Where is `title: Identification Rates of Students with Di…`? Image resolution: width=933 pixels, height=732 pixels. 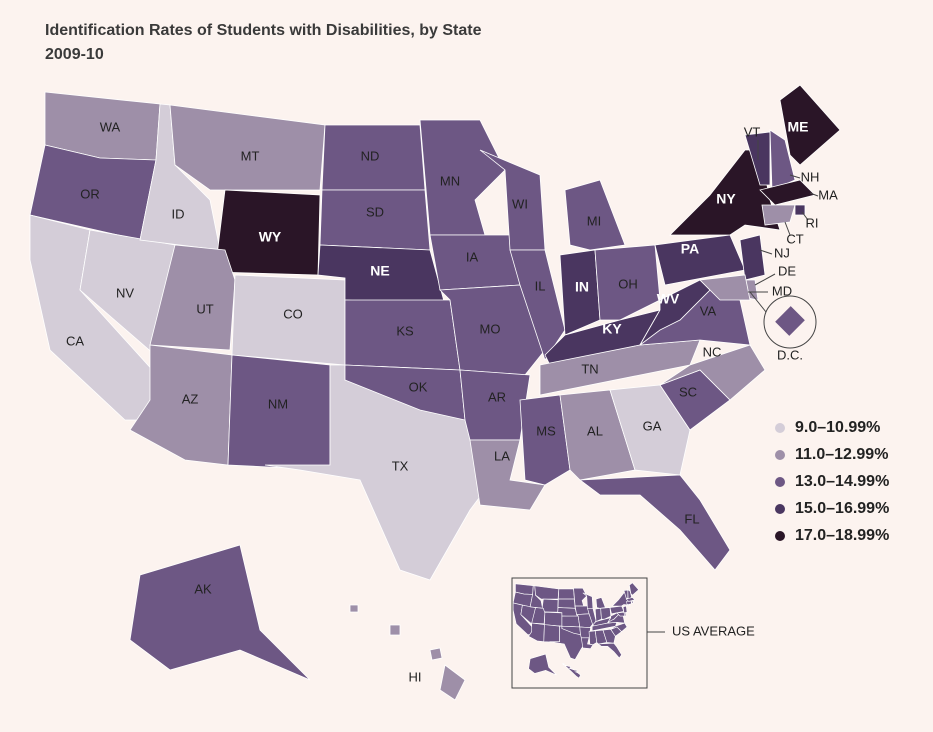 title: Identification Rates of Students with Di… is located at coordinates (263, 30).